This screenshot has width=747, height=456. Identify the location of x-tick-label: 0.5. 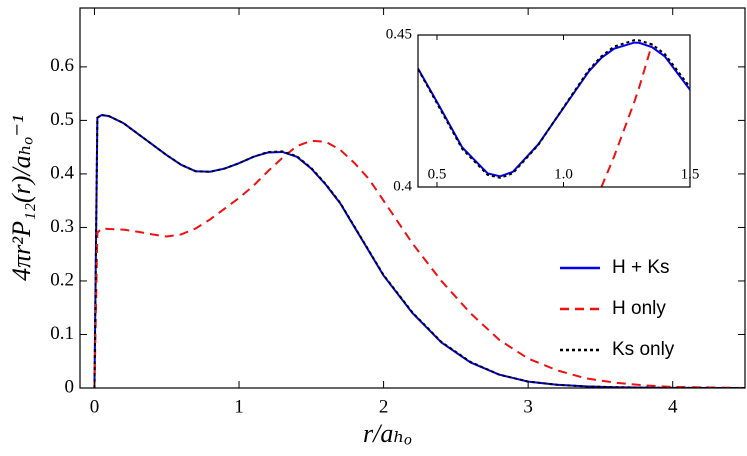
(437, 174).